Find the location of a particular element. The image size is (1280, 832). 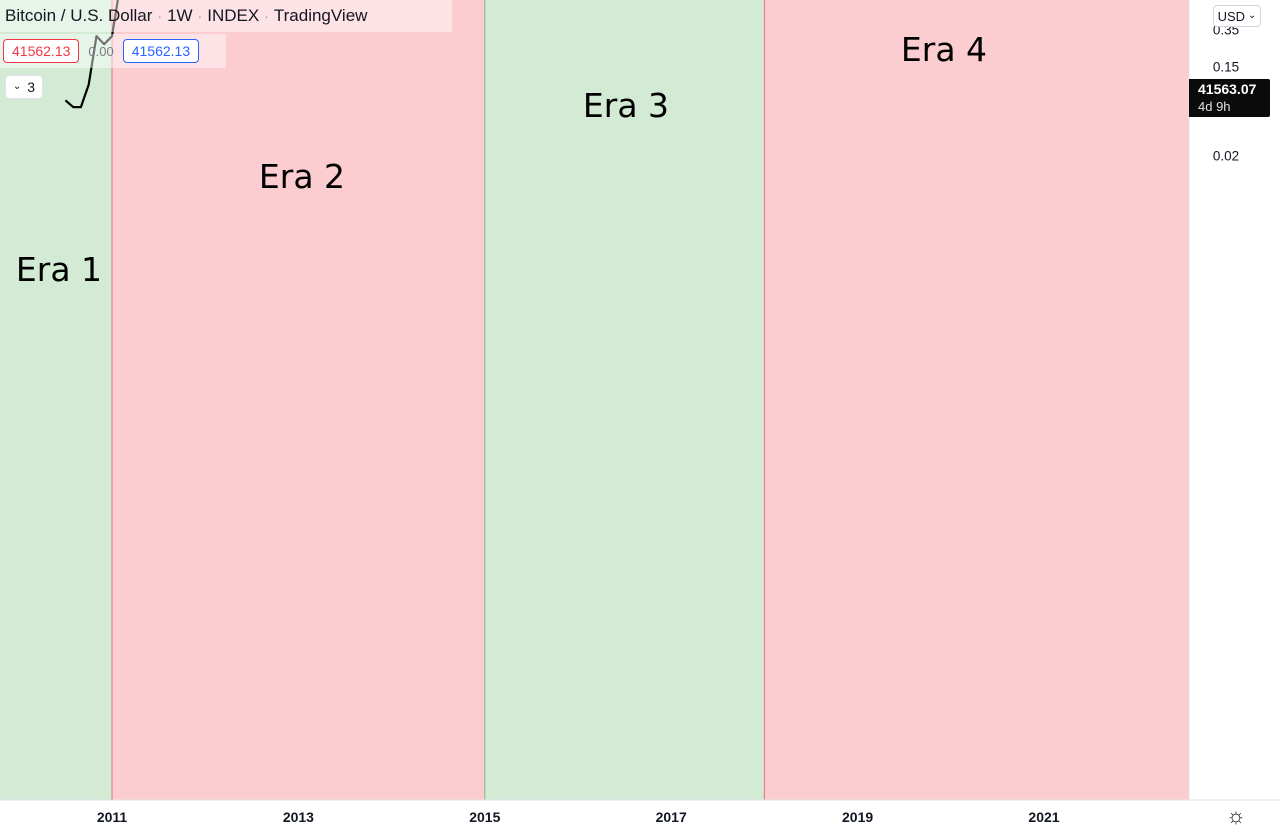

x-tick-label: 2019 is located at coordinates (857, 817).